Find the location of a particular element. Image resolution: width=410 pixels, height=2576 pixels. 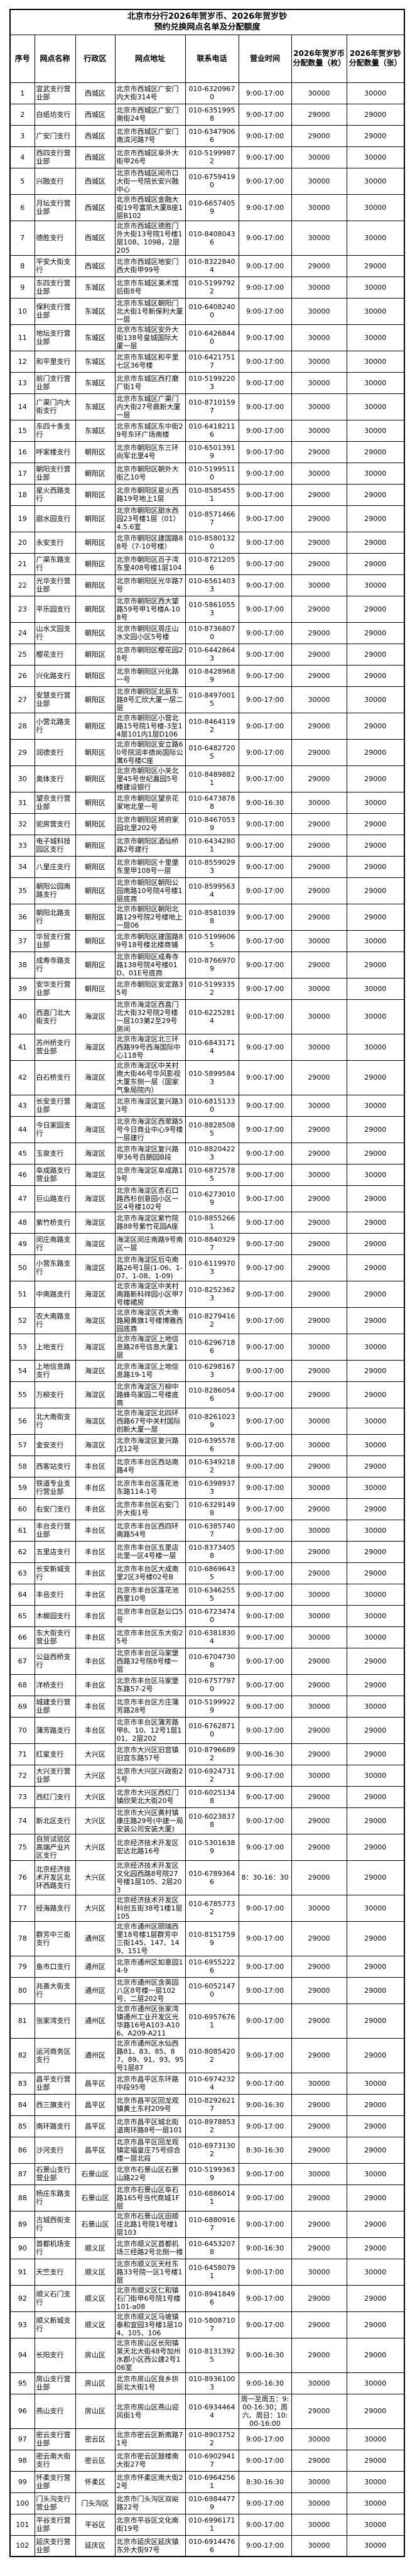

cell-phone: 010-69731302 is located at coordinates (212, 2150).